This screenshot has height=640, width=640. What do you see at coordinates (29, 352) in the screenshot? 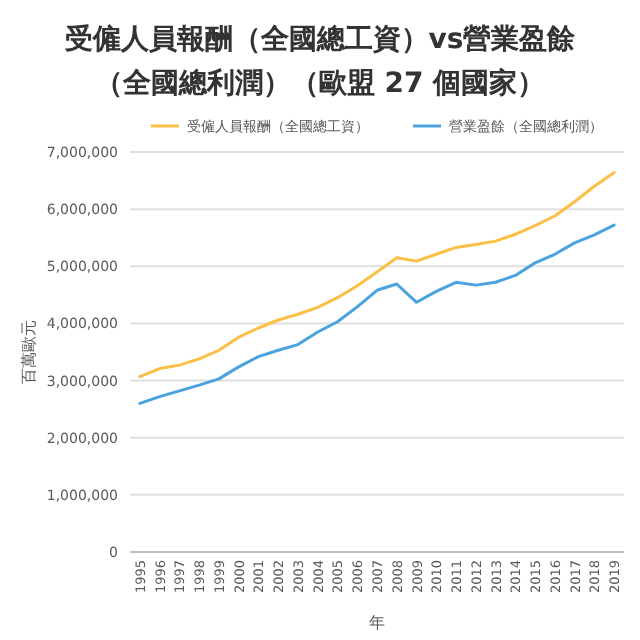
I see `y-axis-title: 百萬歐元` at bounding box center [29, 352].